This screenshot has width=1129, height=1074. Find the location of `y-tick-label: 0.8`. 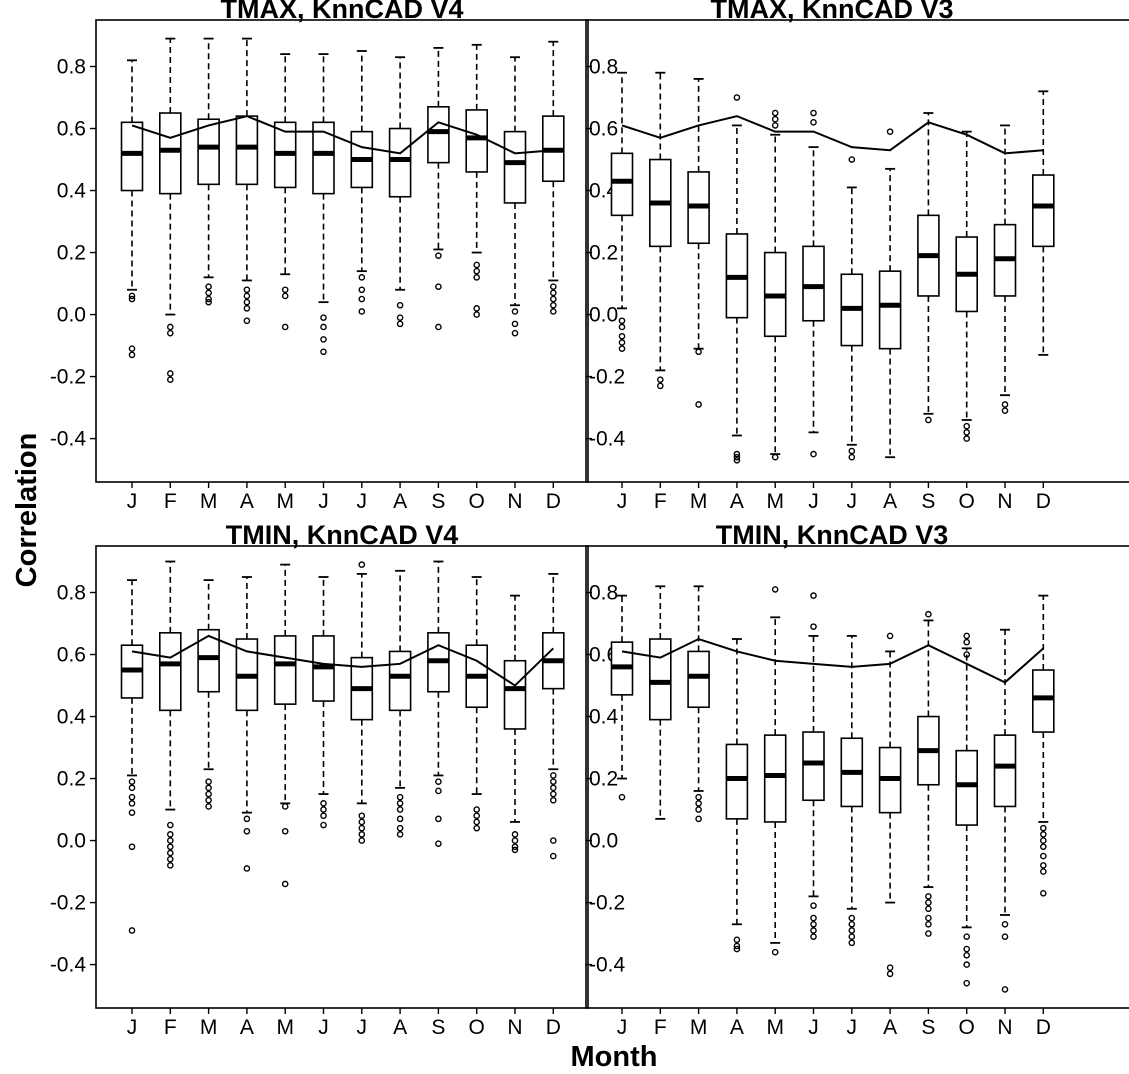

y-tick-label: 0.8 is located at coordinates (71, 593).